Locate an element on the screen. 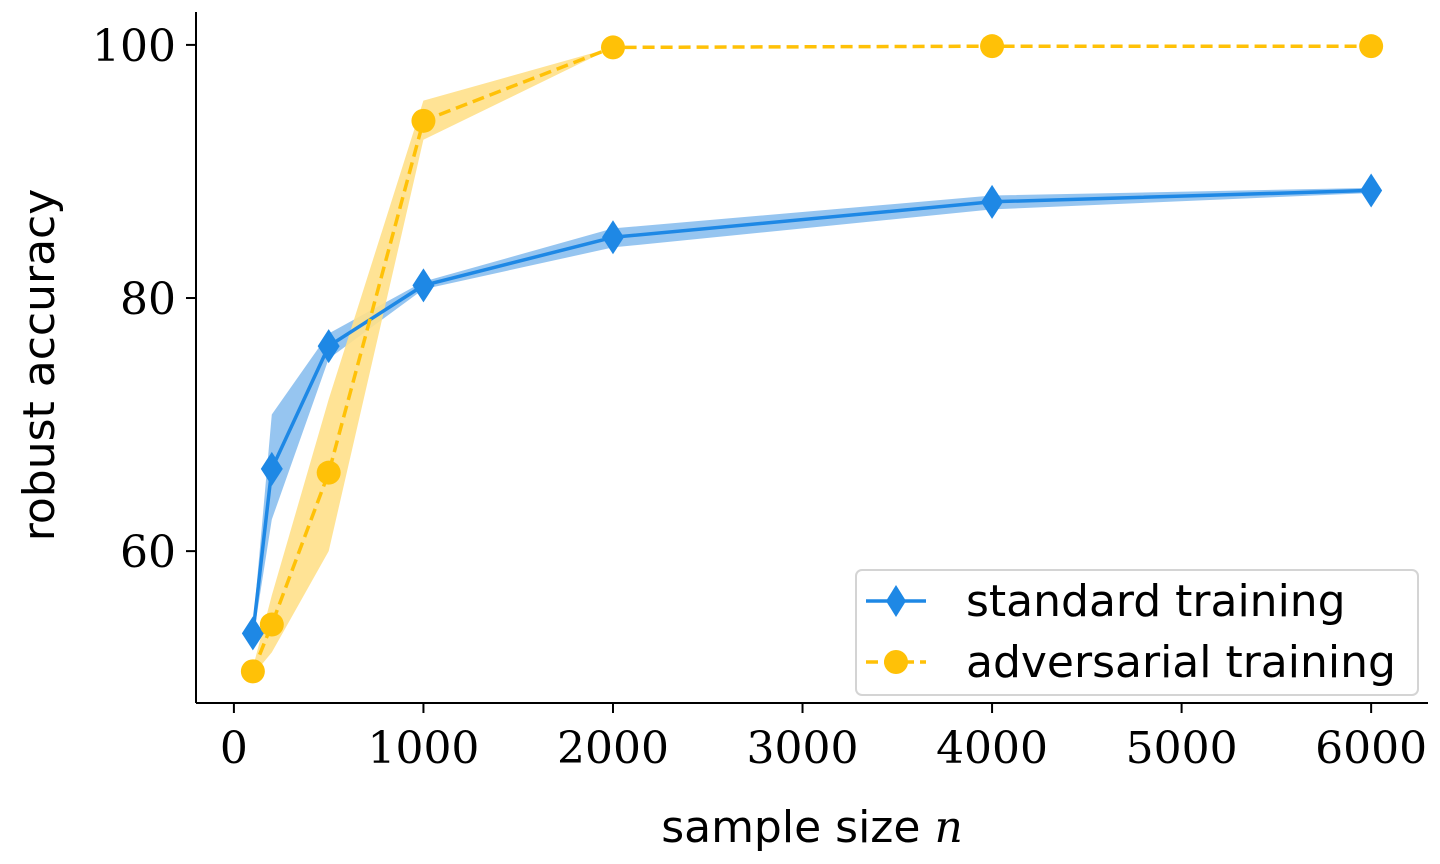  x-tick-label: 3000 is located at coordinates (803, 748).